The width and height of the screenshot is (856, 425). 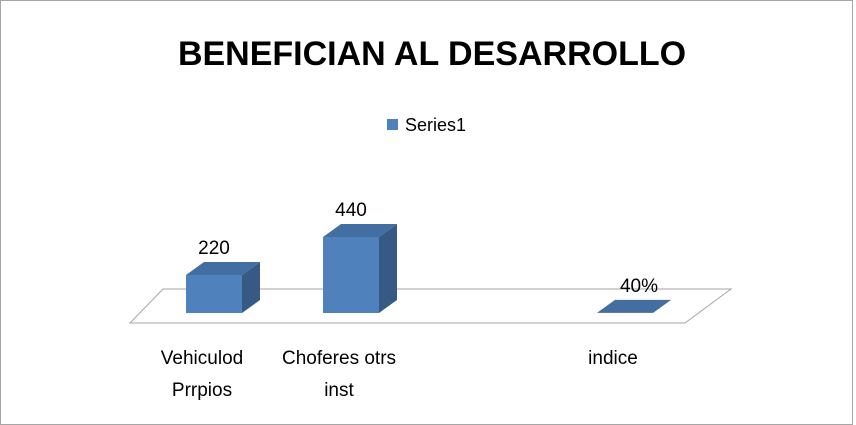 I want to click on x-tick-label: indice, so click(x=613, y=358).